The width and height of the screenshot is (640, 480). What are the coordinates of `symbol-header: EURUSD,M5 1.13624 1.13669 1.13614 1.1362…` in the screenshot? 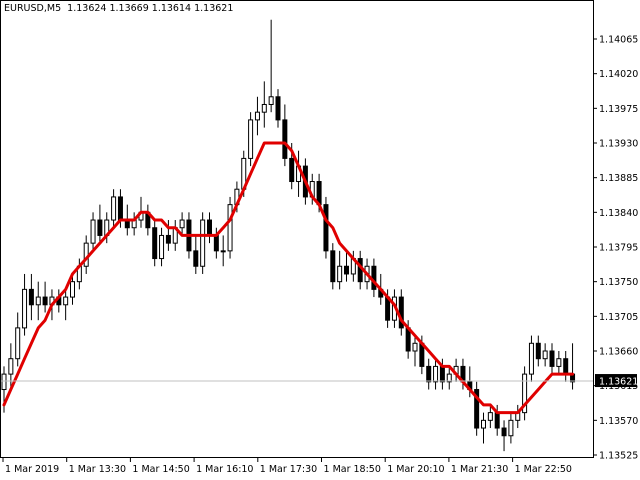 It's located at (118, 8).